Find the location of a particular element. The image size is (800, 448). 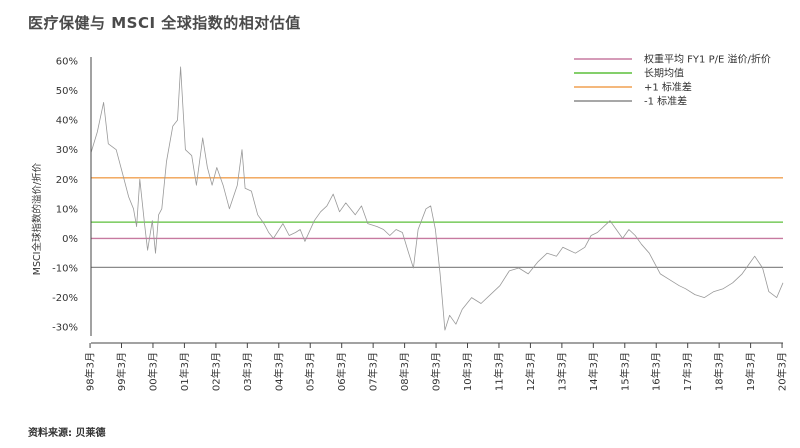

x-tick-label: 01年3月 is located at coordinates (184, 371).